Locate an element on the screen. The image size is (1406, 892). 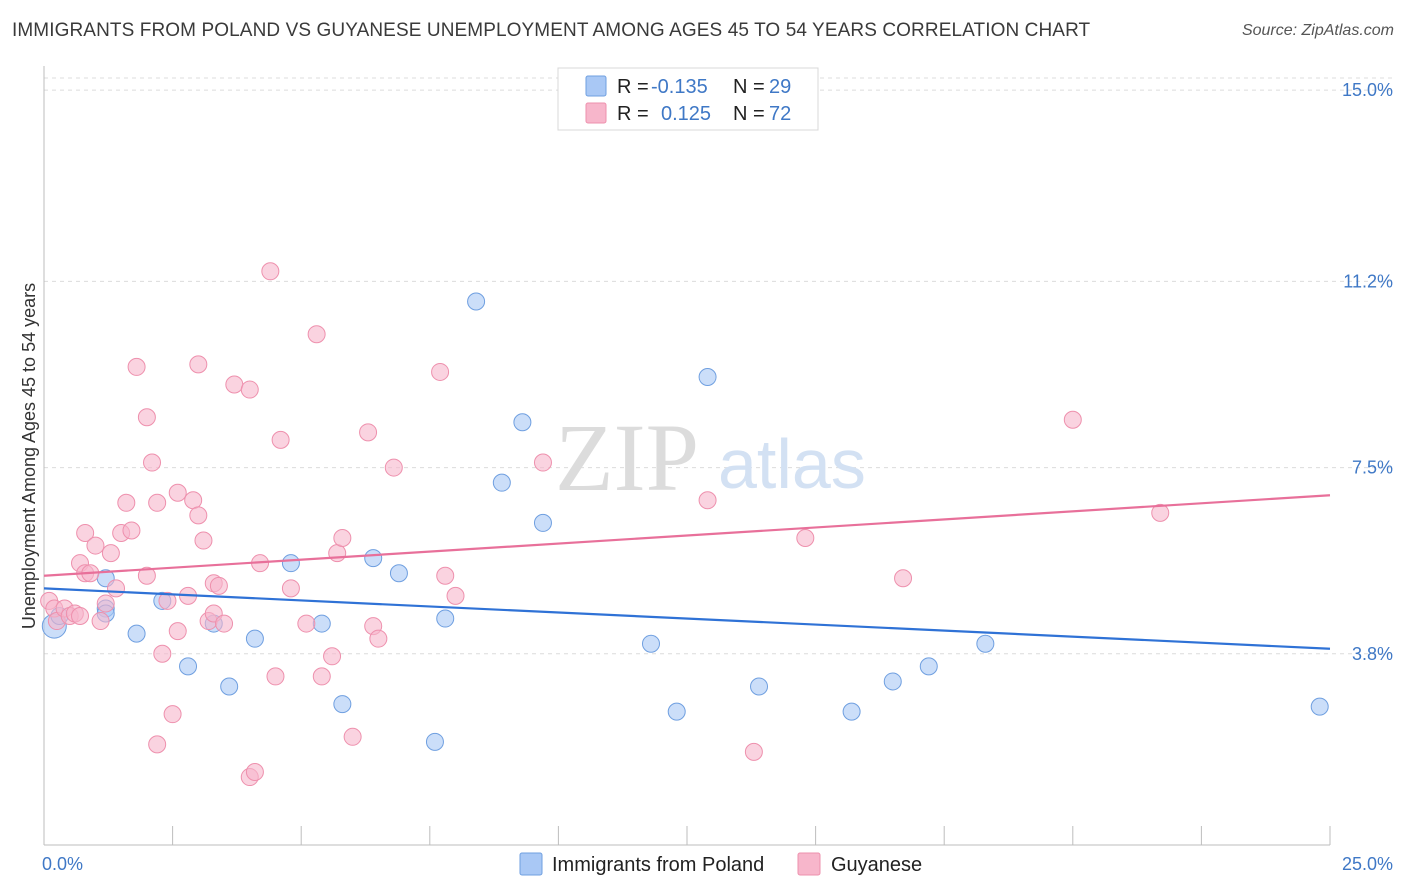
legend-n-value-guyanese: 72 is located at coordinates (780, 114).